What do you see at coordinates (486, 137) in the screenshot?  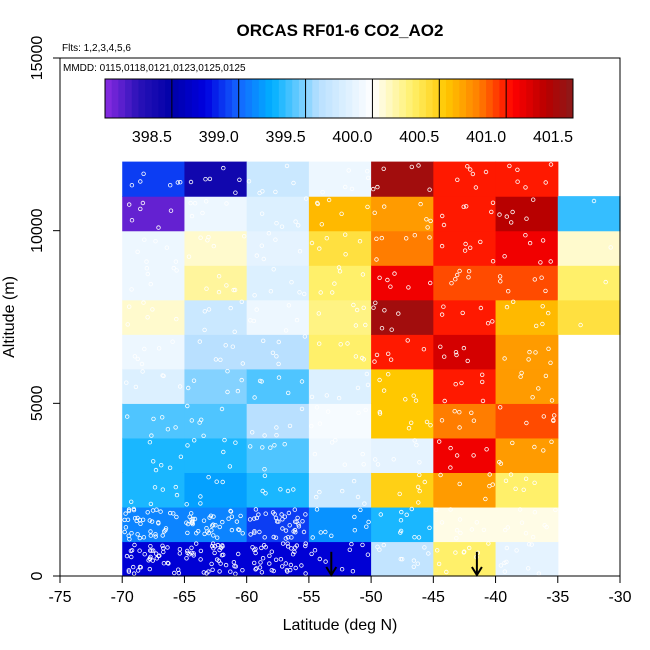 I see `colorbar-tick-label: 401.0` at bounding box center [486, 137].